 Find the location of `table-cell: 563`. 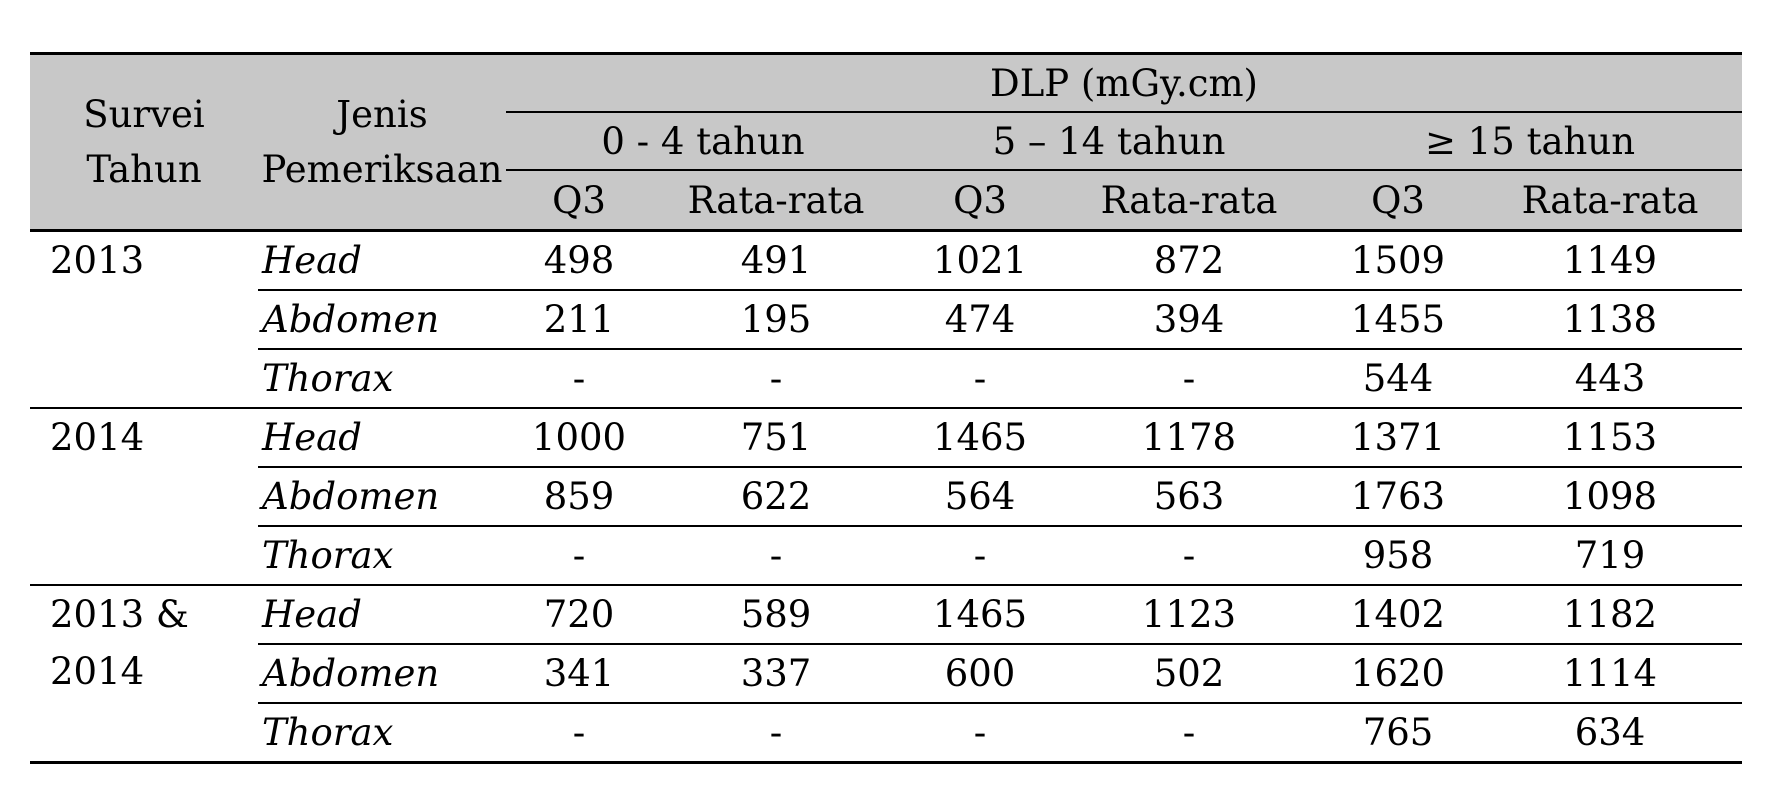

table-cell: 563 is located at coordinates (1189, 496).